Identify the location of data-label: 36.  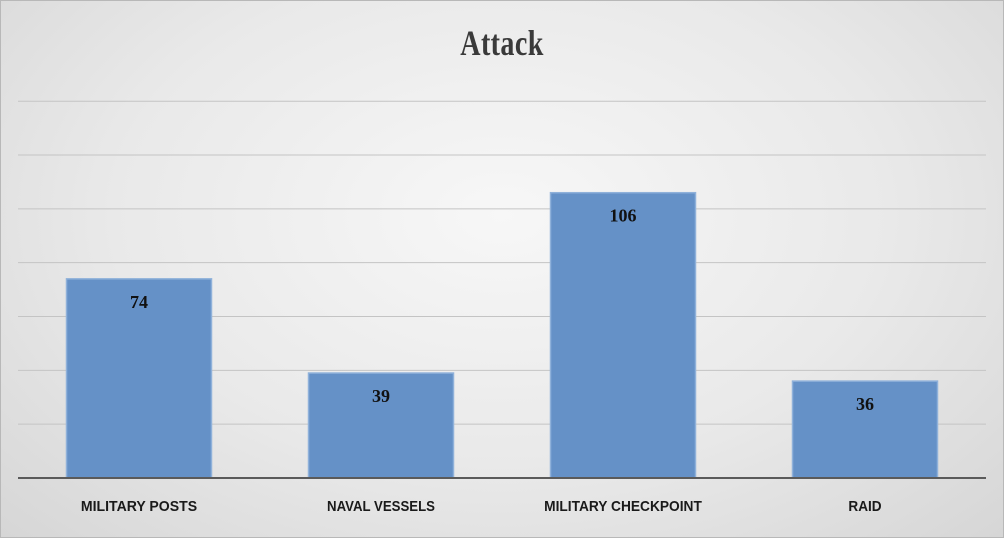
(865, 404).